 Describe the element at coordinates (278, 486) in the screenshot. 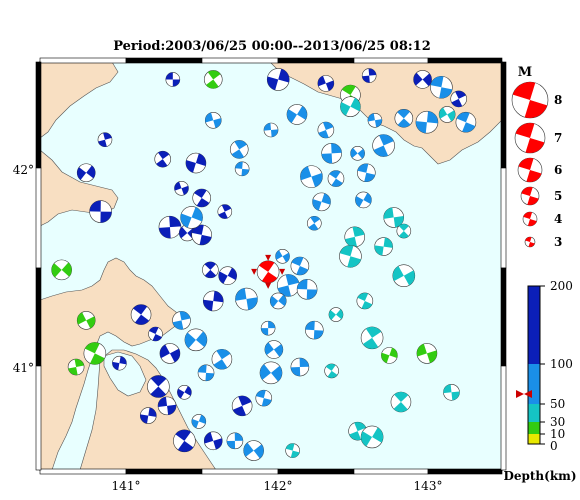

I see `lon-tick-label: 142°` at that location.